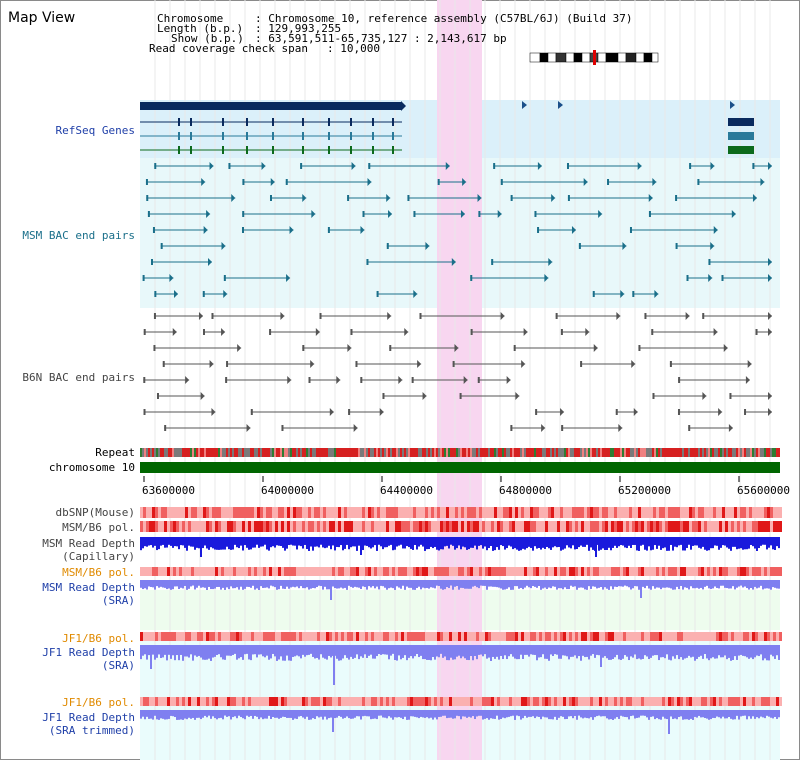  I want to click on track-label-msm-b6-pol-2: MSM/B6 pol., so click(98, 572).